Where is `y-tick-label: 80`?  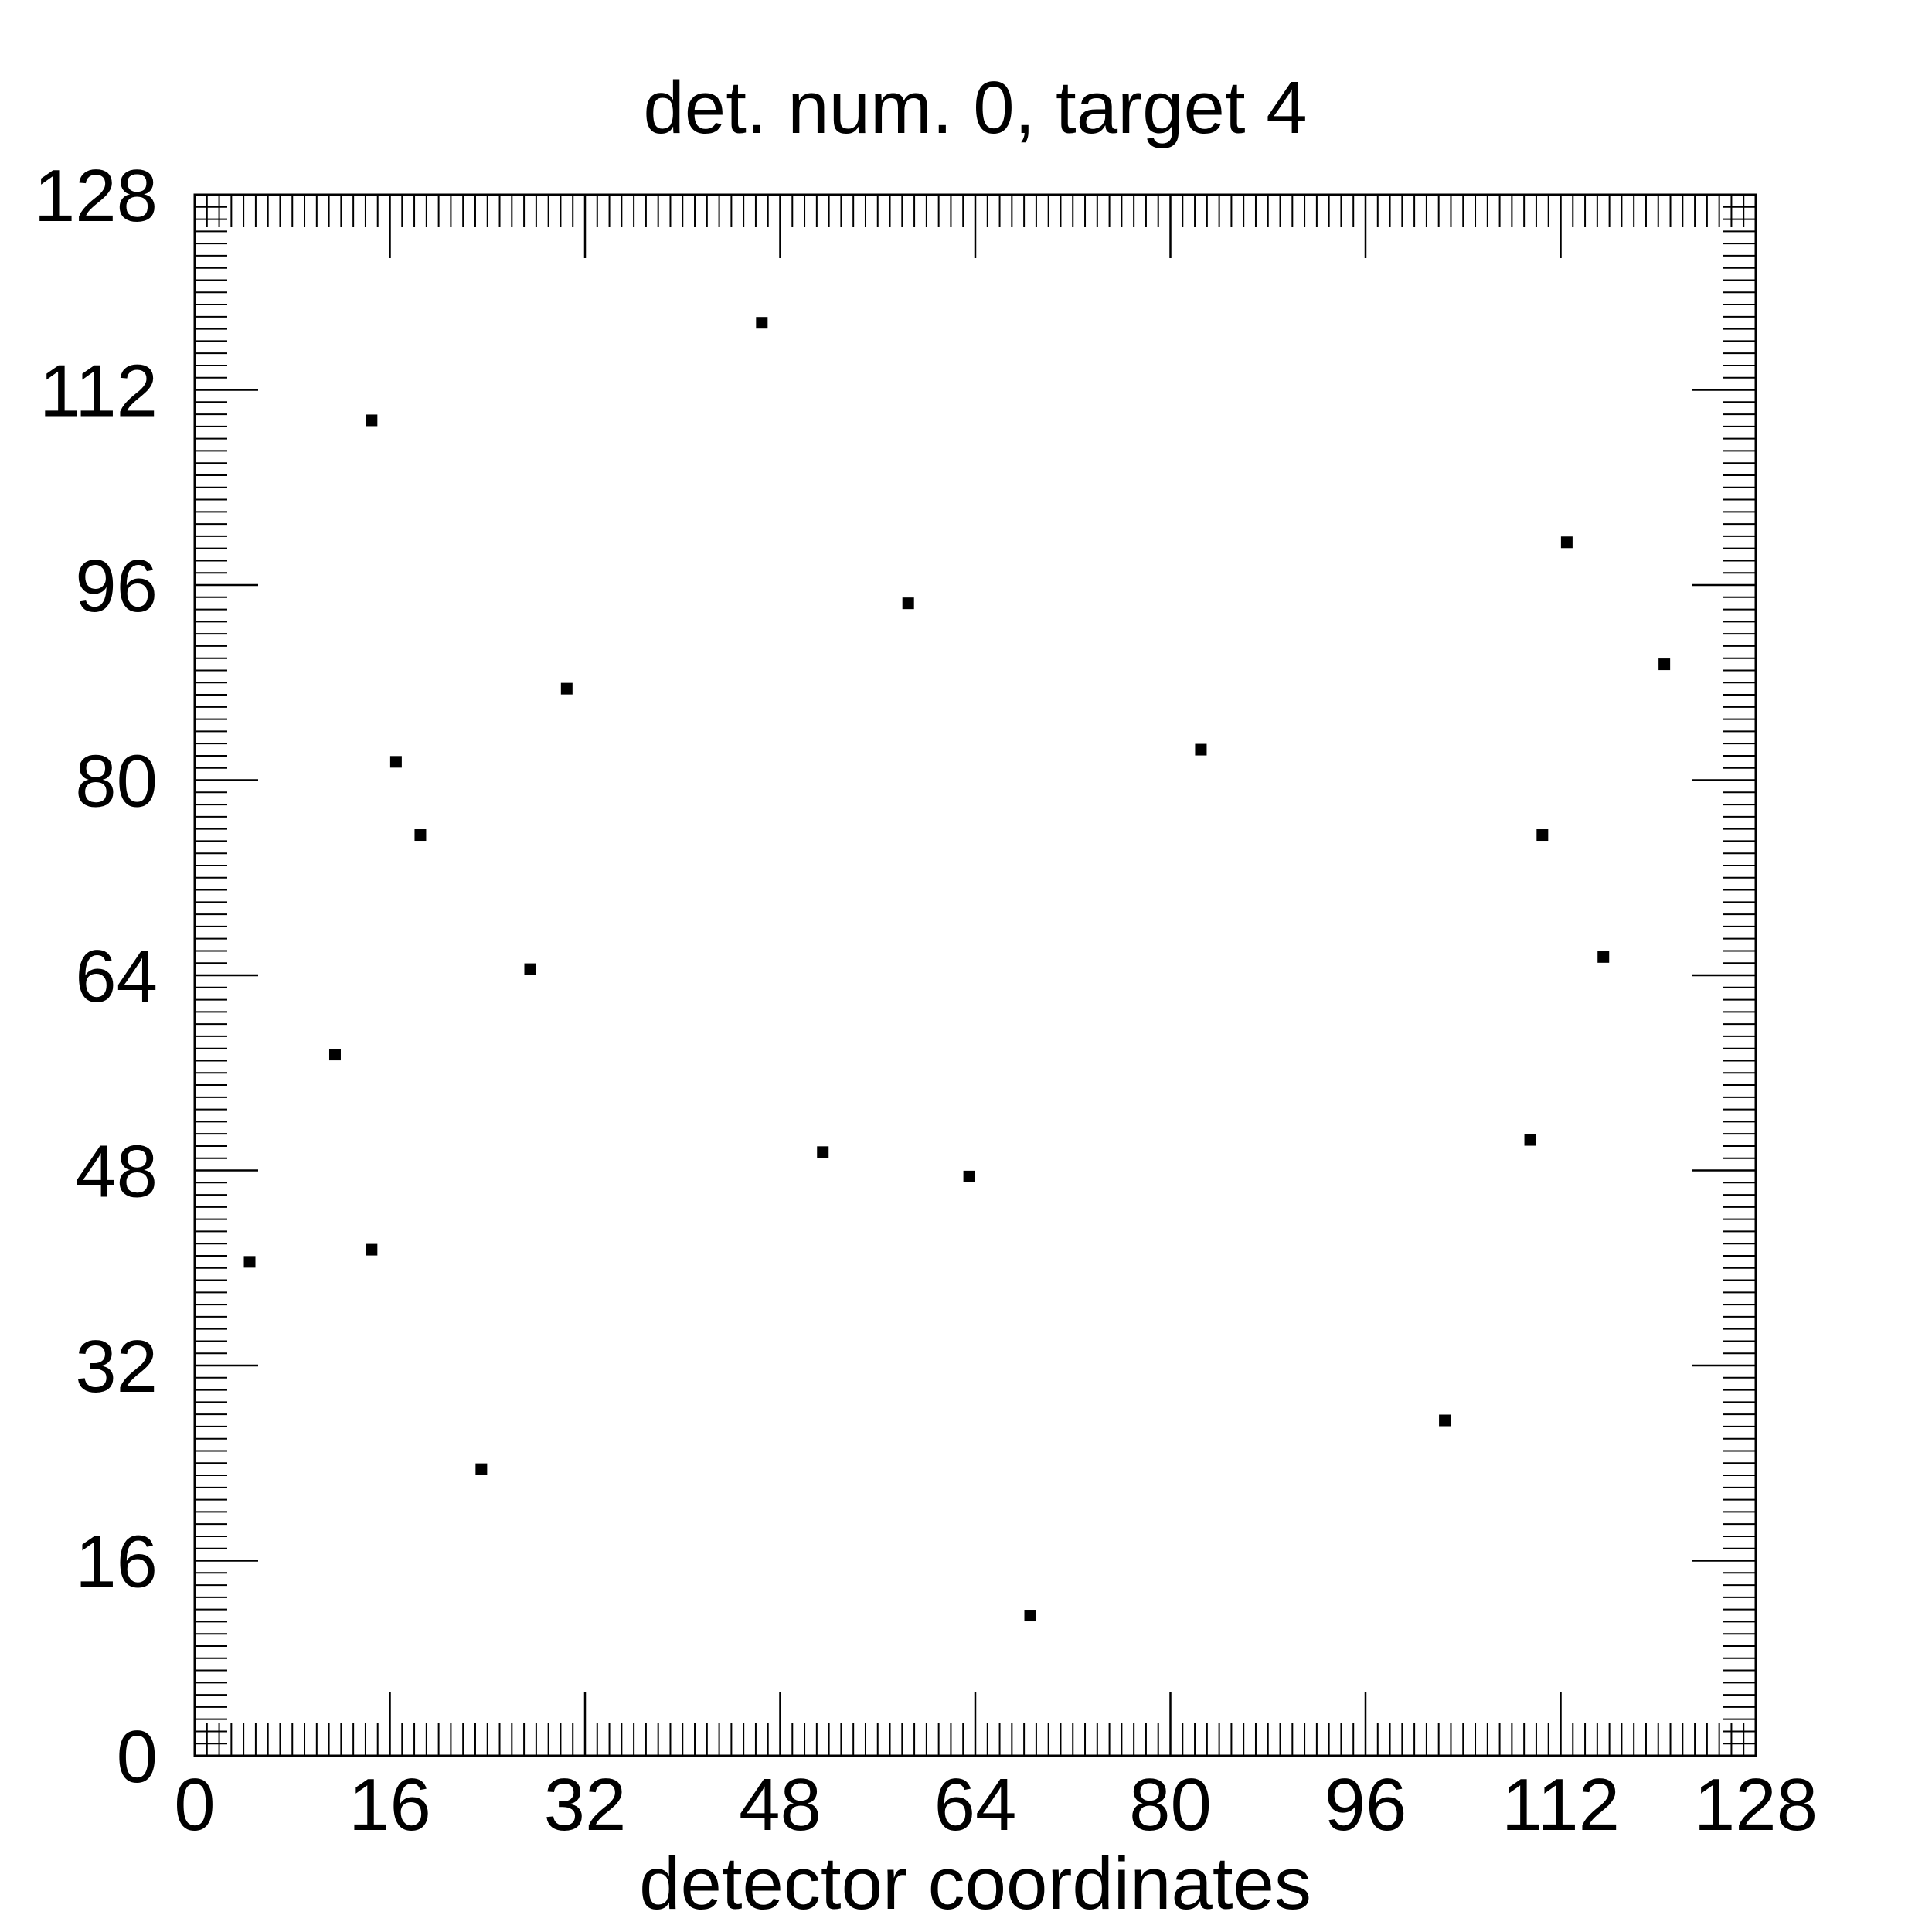
y-tick-label: 80 is located at coordinates (117, 781).